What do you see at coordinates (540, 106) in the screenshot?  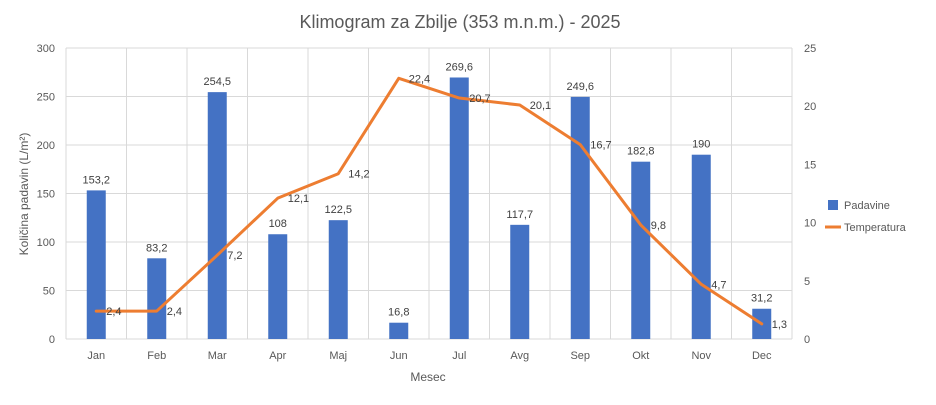 I see `line-data-label: 20,1` at bounding box center [540, 106].